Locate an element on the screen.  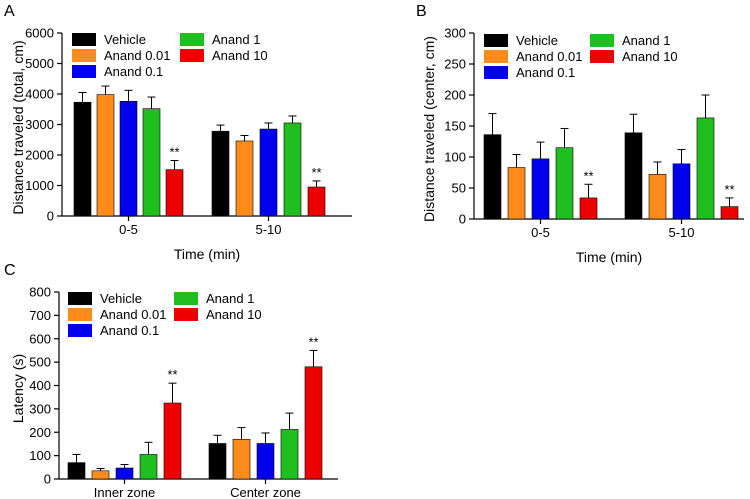
y-tick-label: 700 is located at coordinates (40, 315).